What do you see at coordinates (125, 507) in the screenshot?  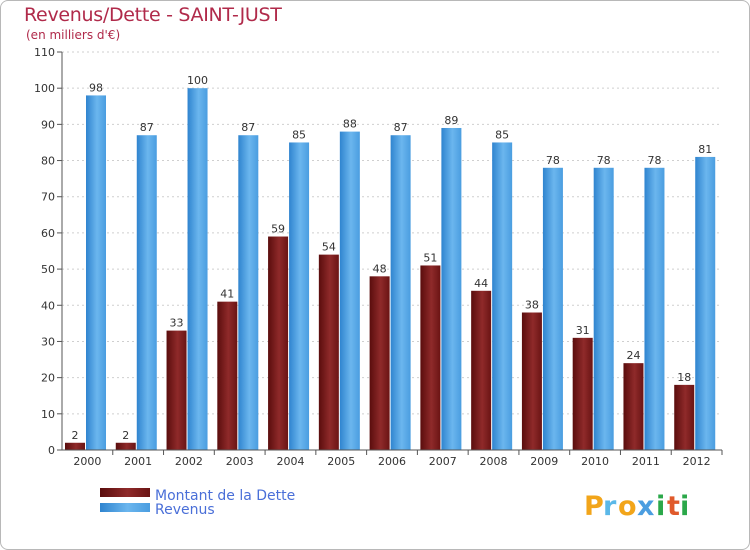 I see `legend-swatch-revenus` at bounding box center [125, 507].